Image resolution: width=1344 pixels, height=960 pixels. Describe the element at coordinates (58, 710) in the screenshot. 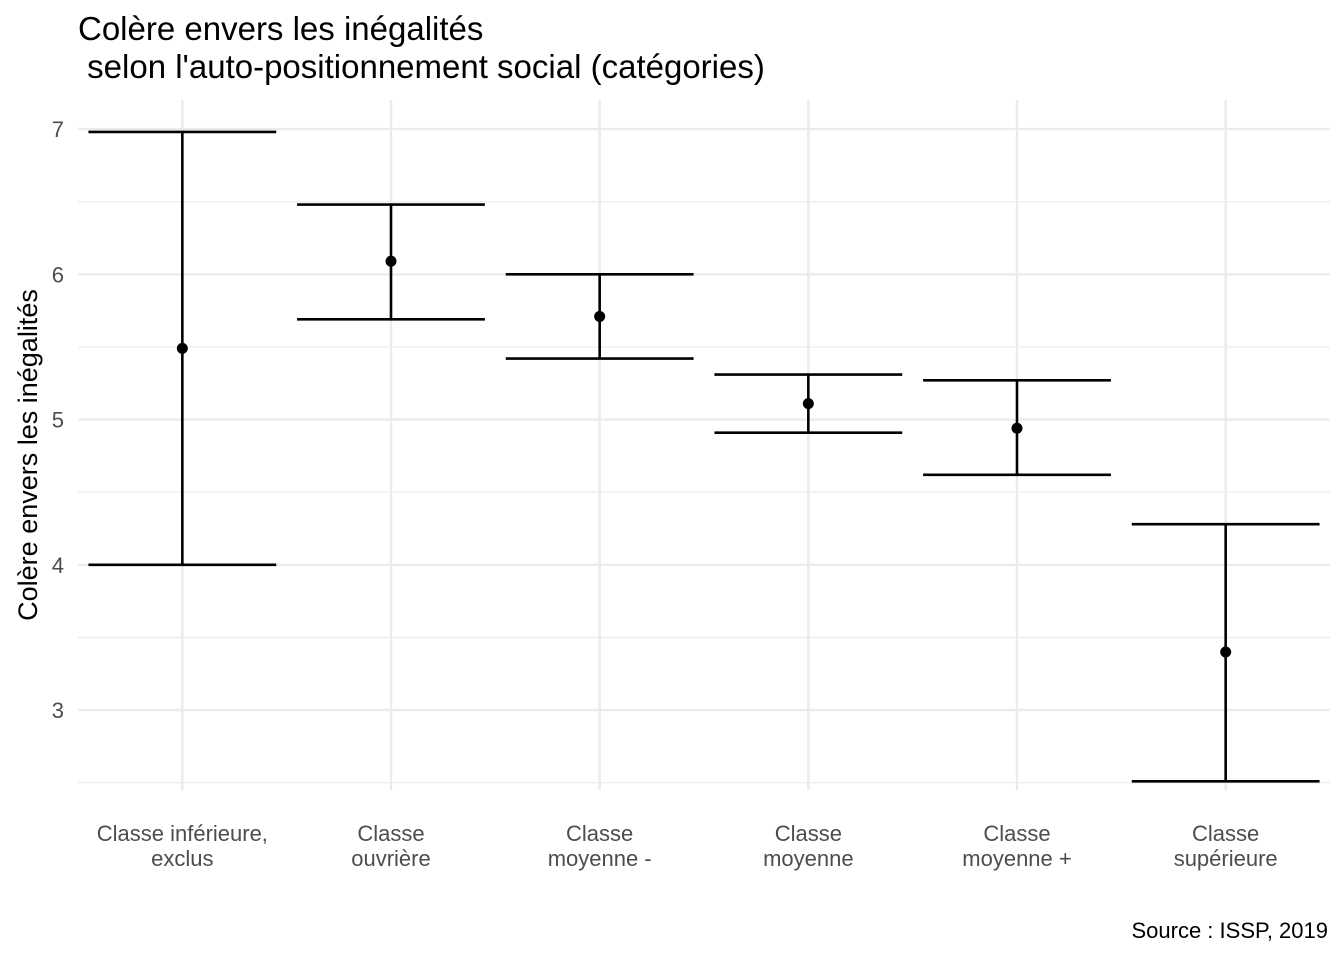

I see `y-tick-label: 3` at that location.